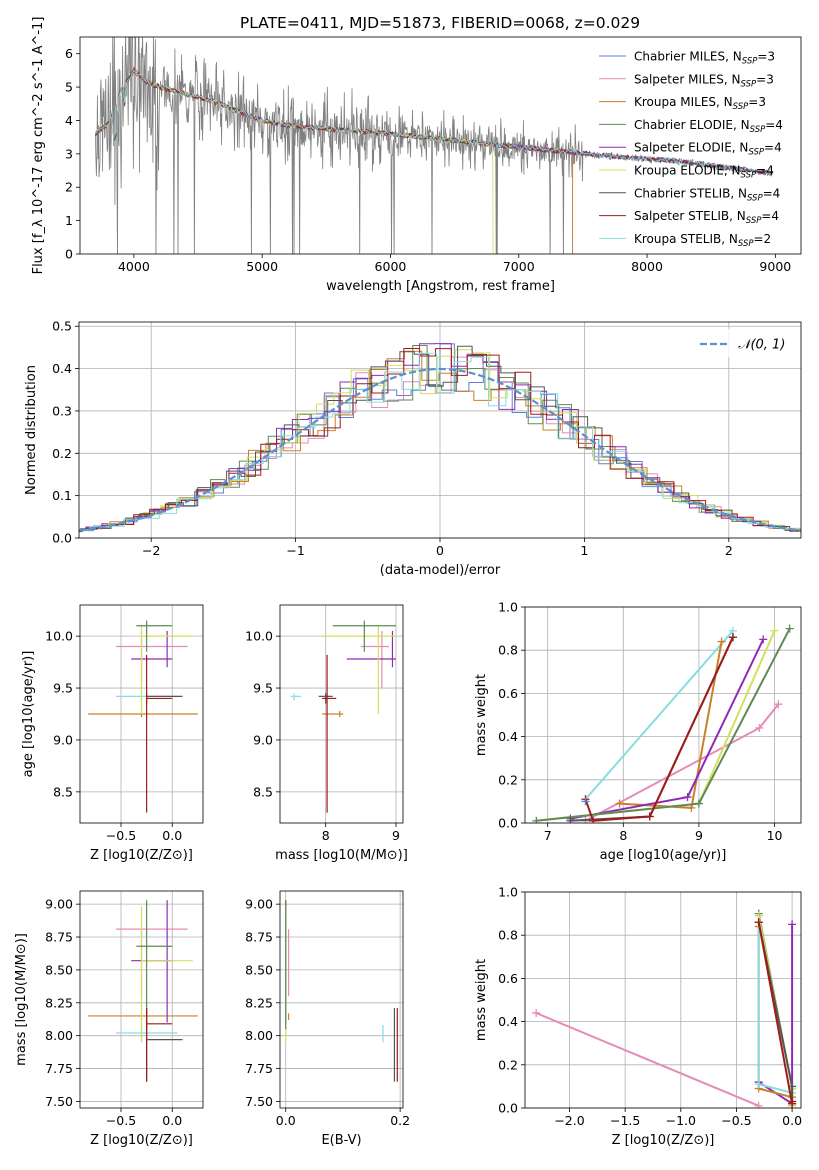 The width and height of the screenshot is (819, 1170). What do you see at coordinates (59, 636) in the screenshot?
I see `y-tick-label: 10.0` at bounding box center [59, 636].